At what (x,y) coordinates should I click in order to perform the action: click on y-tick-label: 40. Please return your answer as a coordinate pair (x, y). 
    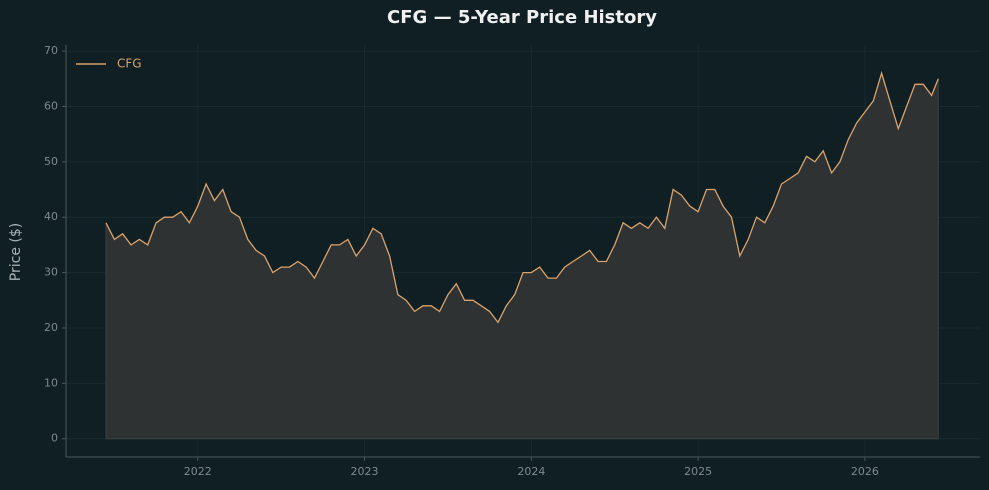
    Looking at the image, I should click on (51, 216).